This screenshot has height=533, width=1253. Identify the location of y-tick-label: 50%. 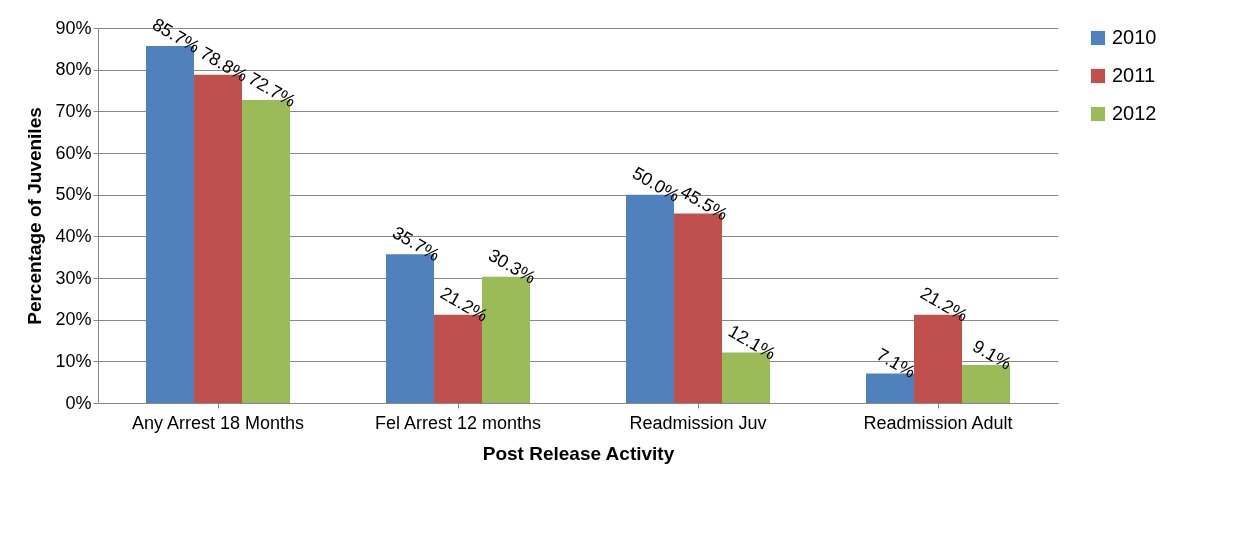
(73, 194).